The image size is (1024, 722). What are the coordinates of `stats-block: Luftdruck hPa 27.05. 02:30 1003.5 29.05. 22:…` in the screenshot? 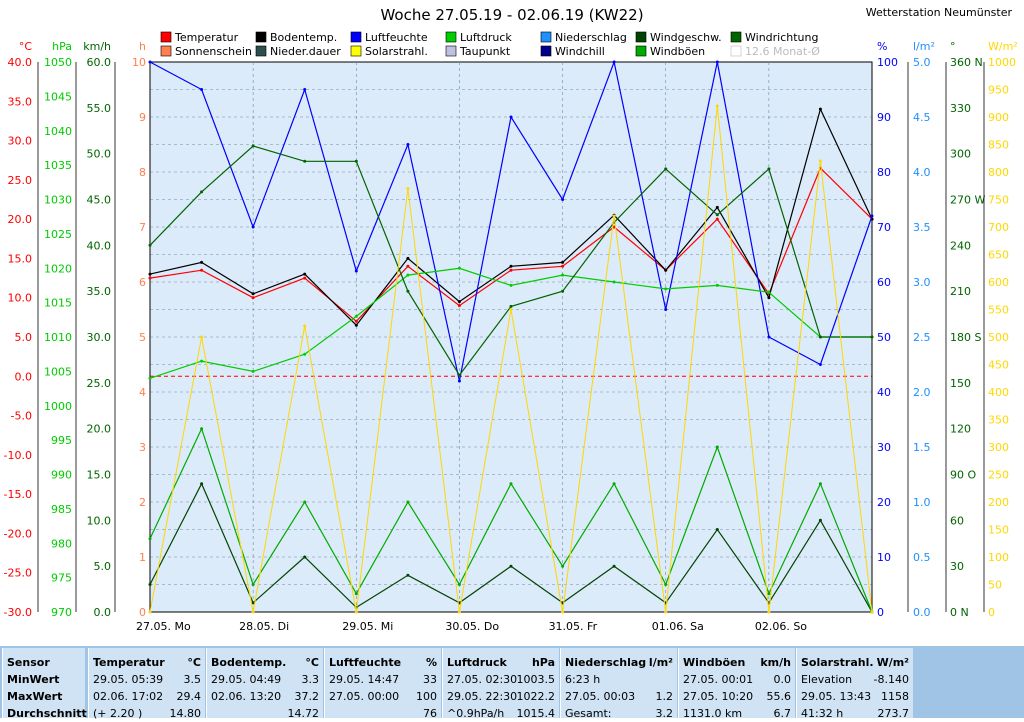 It's located at (500, 684).